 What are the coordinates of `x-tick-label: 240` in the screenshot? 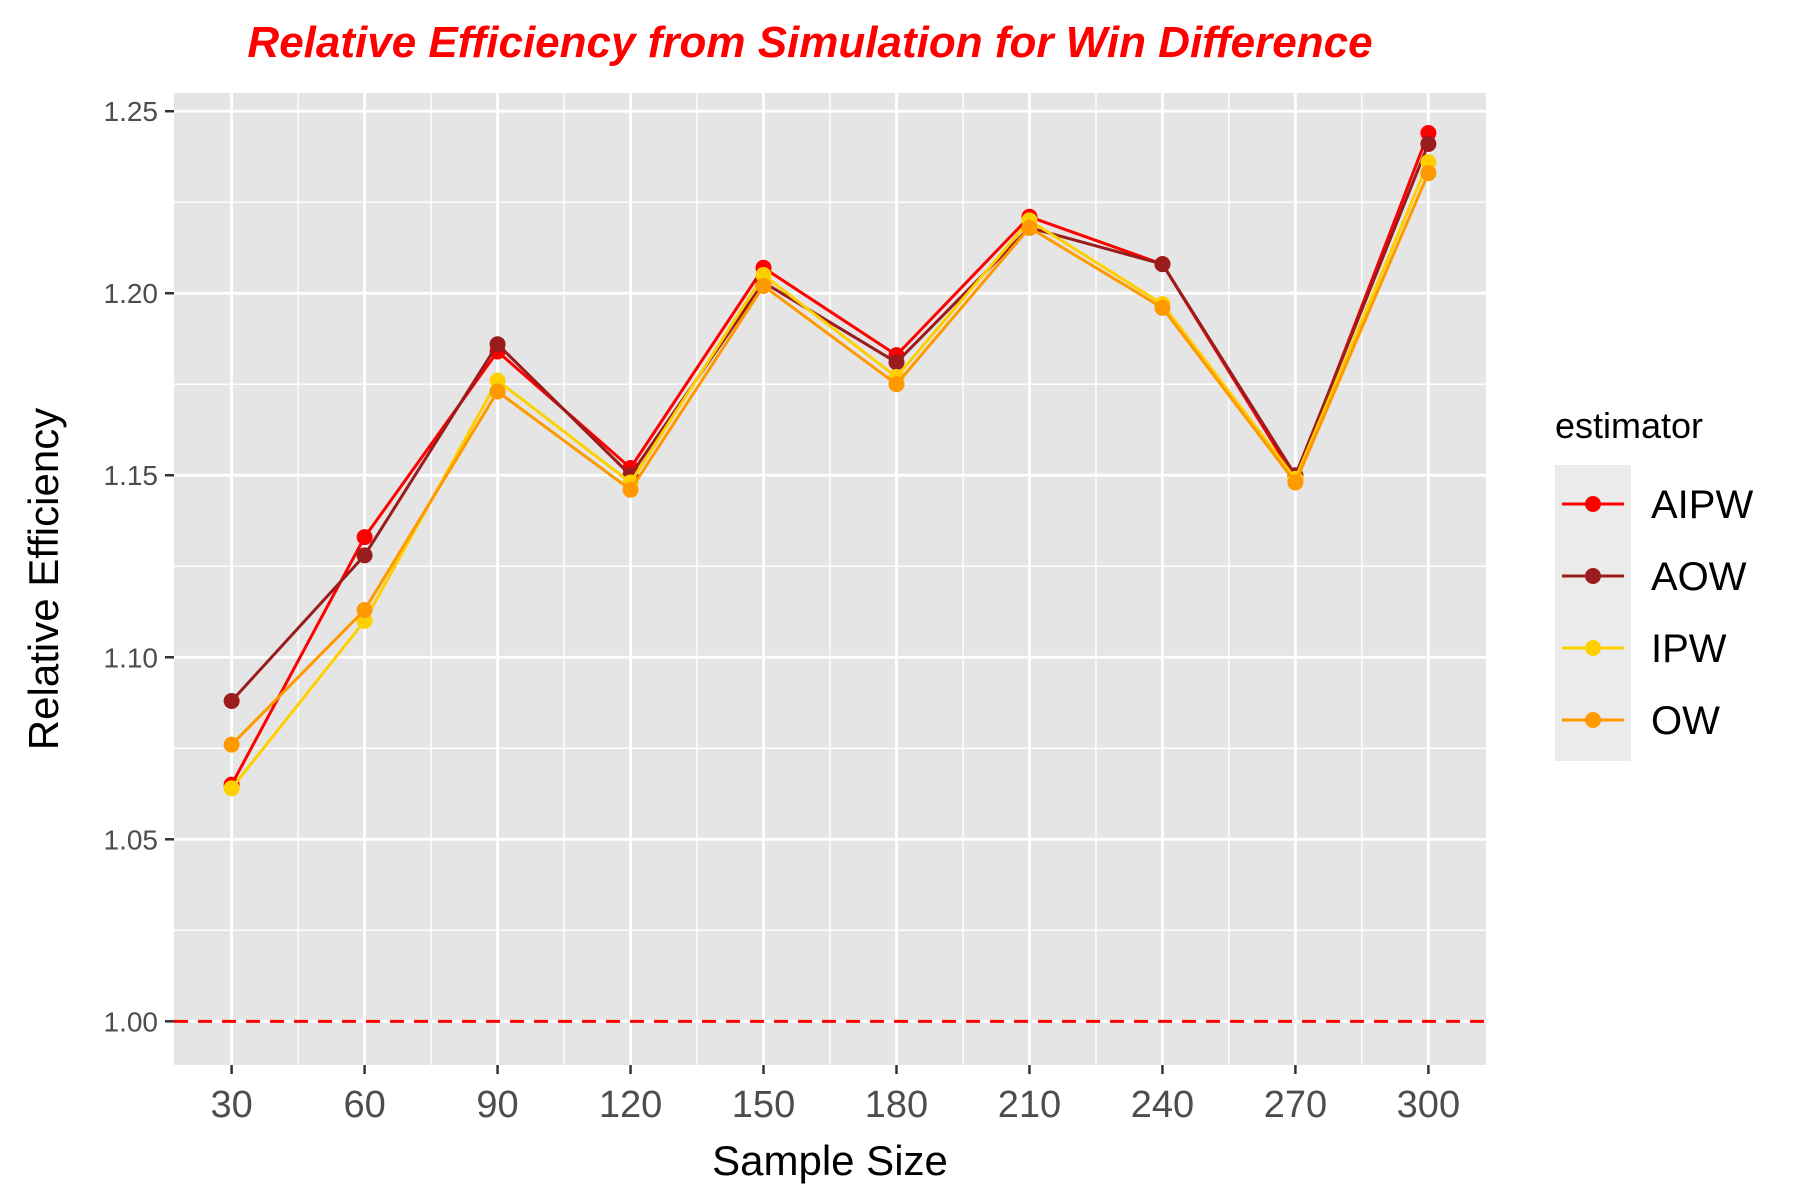 It's located at (1162, 1105).